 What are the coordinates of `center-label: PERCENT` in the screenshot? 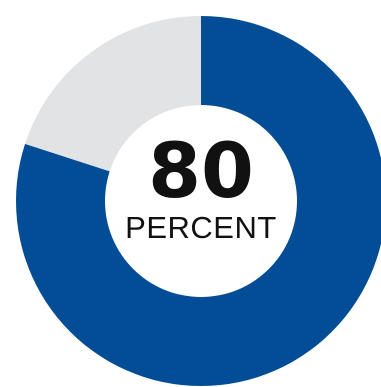 It's located at (201, 227).